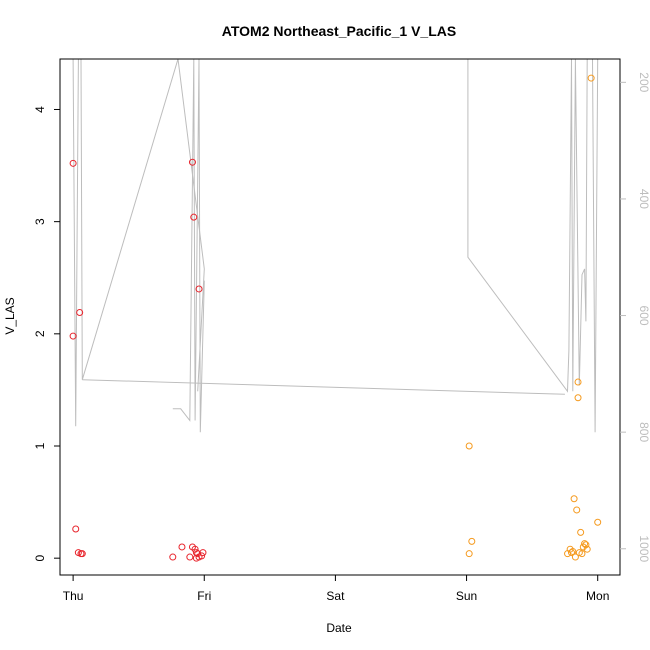 Image resolution: width=650 pixels, height=650 pixels. Describe the element at coordinates (643, 82) in the screenshot. I see `y2-tick-label: 200` at that location.